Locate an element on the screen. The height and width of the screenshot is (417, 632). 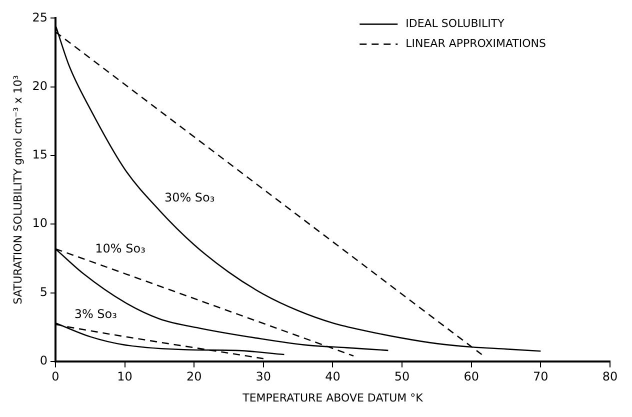
y-tick-label: 0 is located at coordinates (44, 361).